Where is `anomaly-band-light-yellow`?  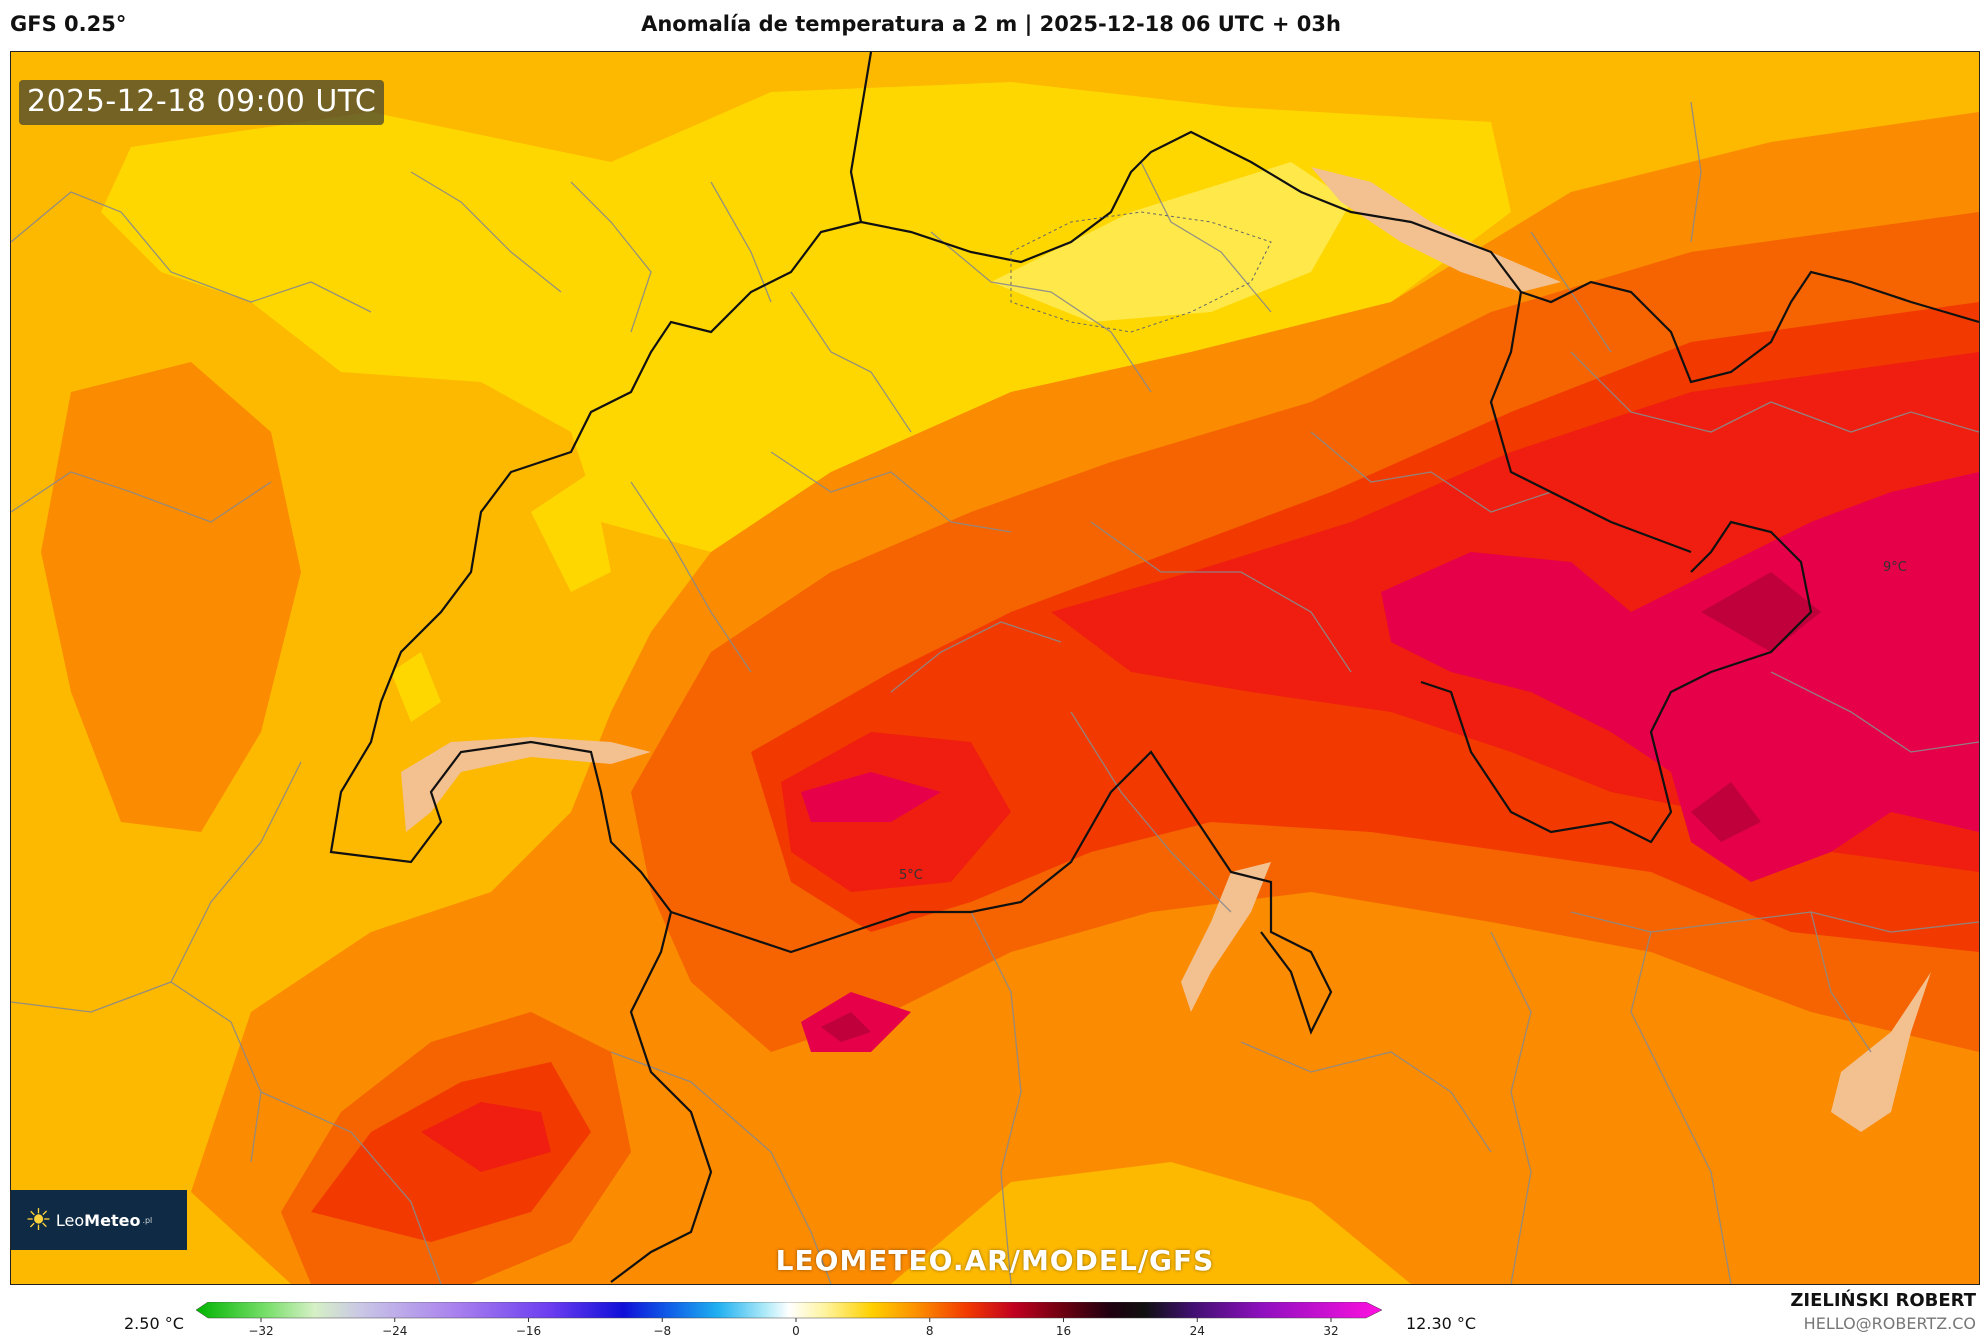 anomaly-band-light-yellow is located at coordinates (1171, 242).